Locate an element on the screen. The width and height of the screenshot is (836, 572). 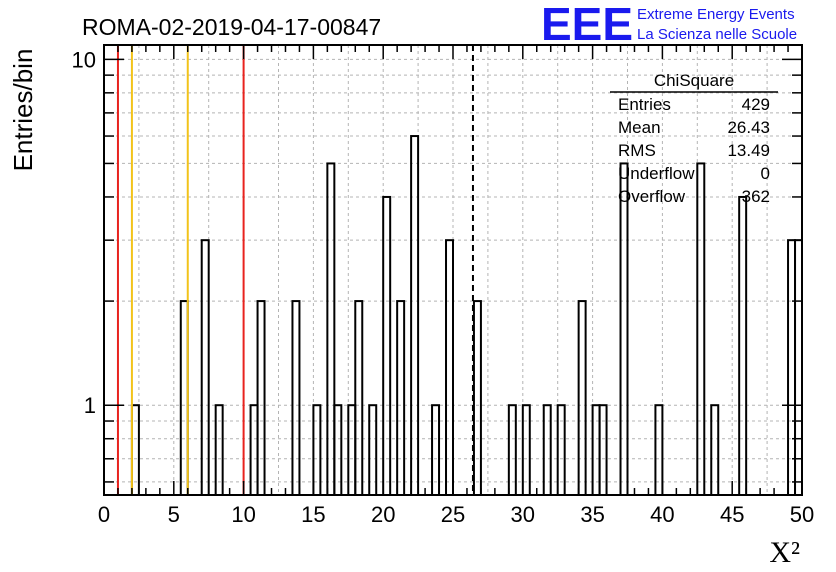
x-tick-label: 40 is located at coordinates (662, 514).